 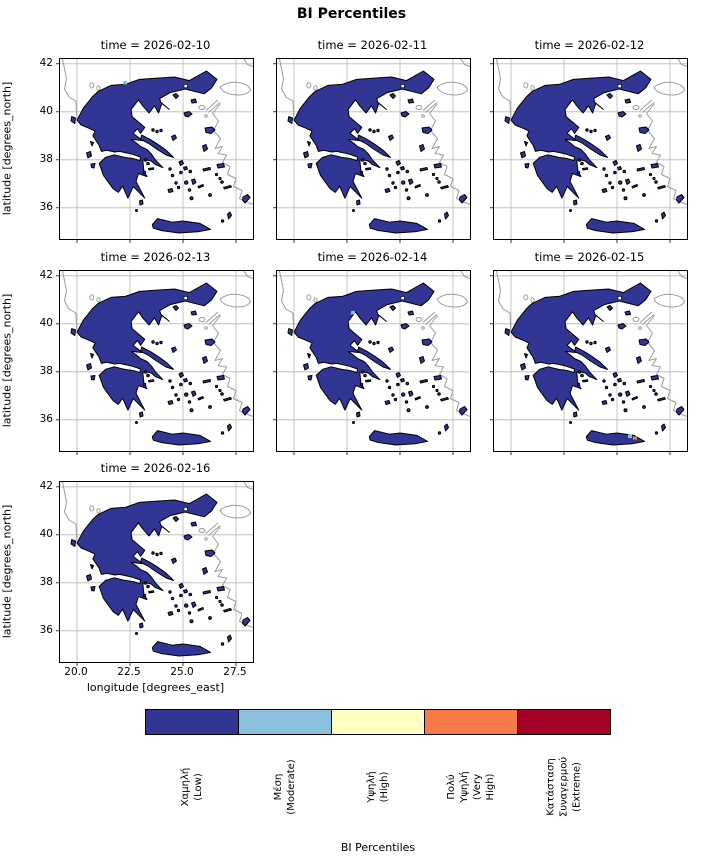 I want to click on x-tick-label: 20.0, so click(x=76, y=672).